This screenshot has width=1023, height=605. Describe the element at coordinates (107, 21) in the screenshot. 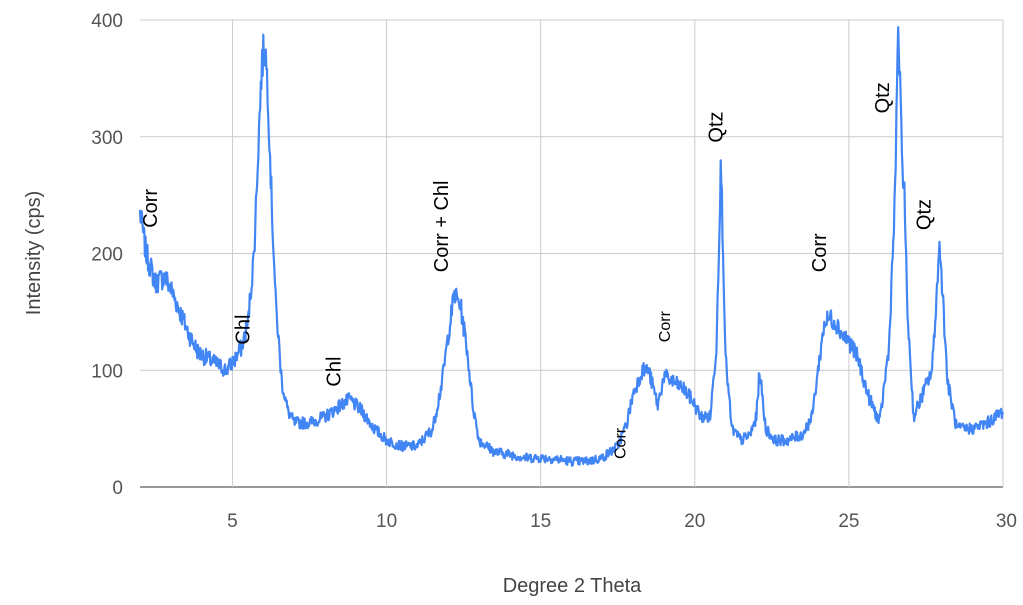

I see `y-tick-label: 400` at that location.